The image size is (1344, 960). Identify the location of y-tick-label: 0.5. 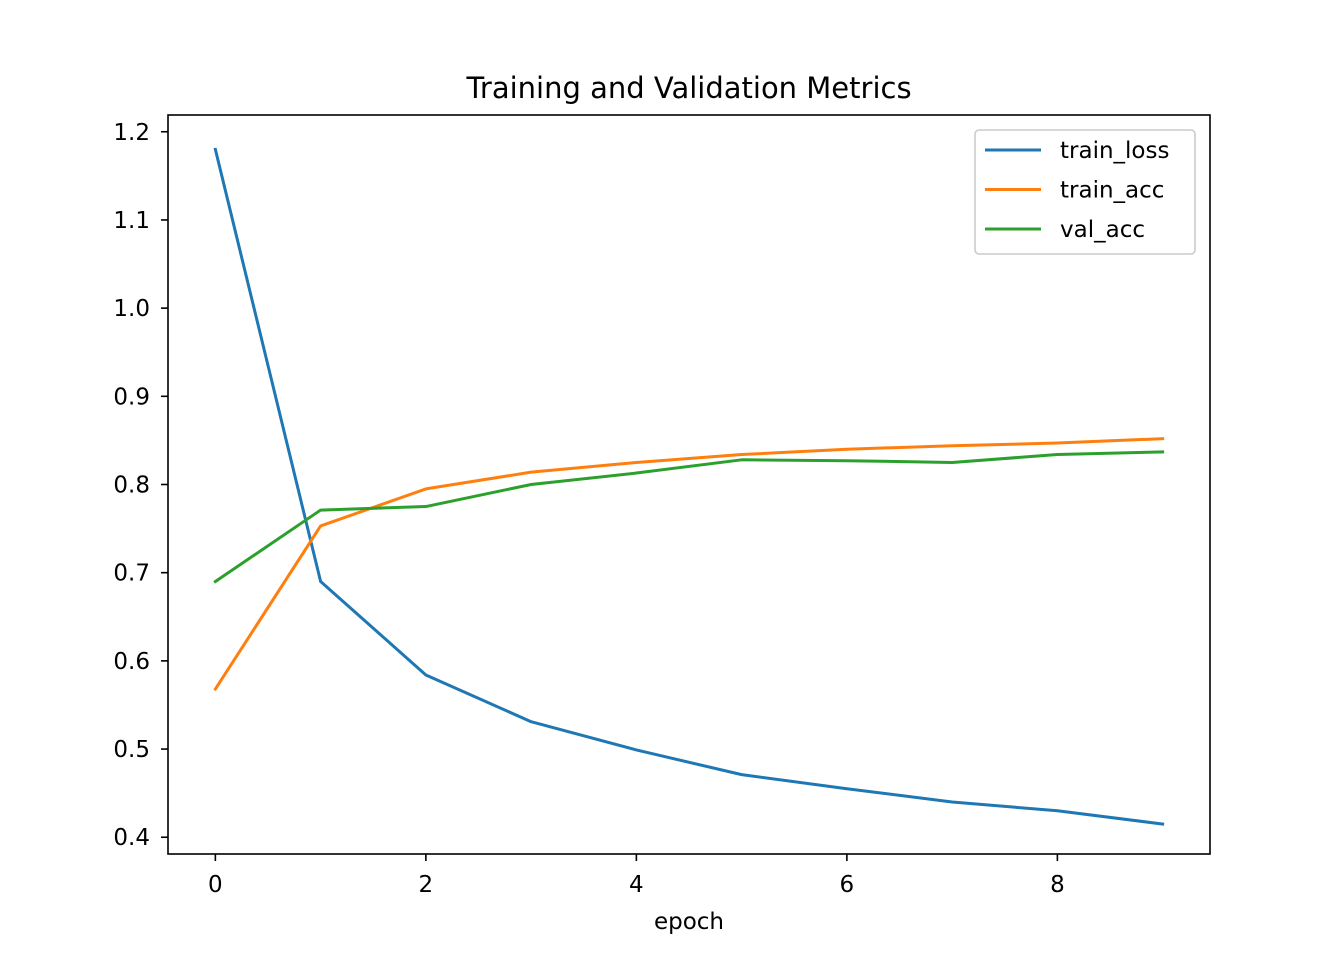
(131, 750).